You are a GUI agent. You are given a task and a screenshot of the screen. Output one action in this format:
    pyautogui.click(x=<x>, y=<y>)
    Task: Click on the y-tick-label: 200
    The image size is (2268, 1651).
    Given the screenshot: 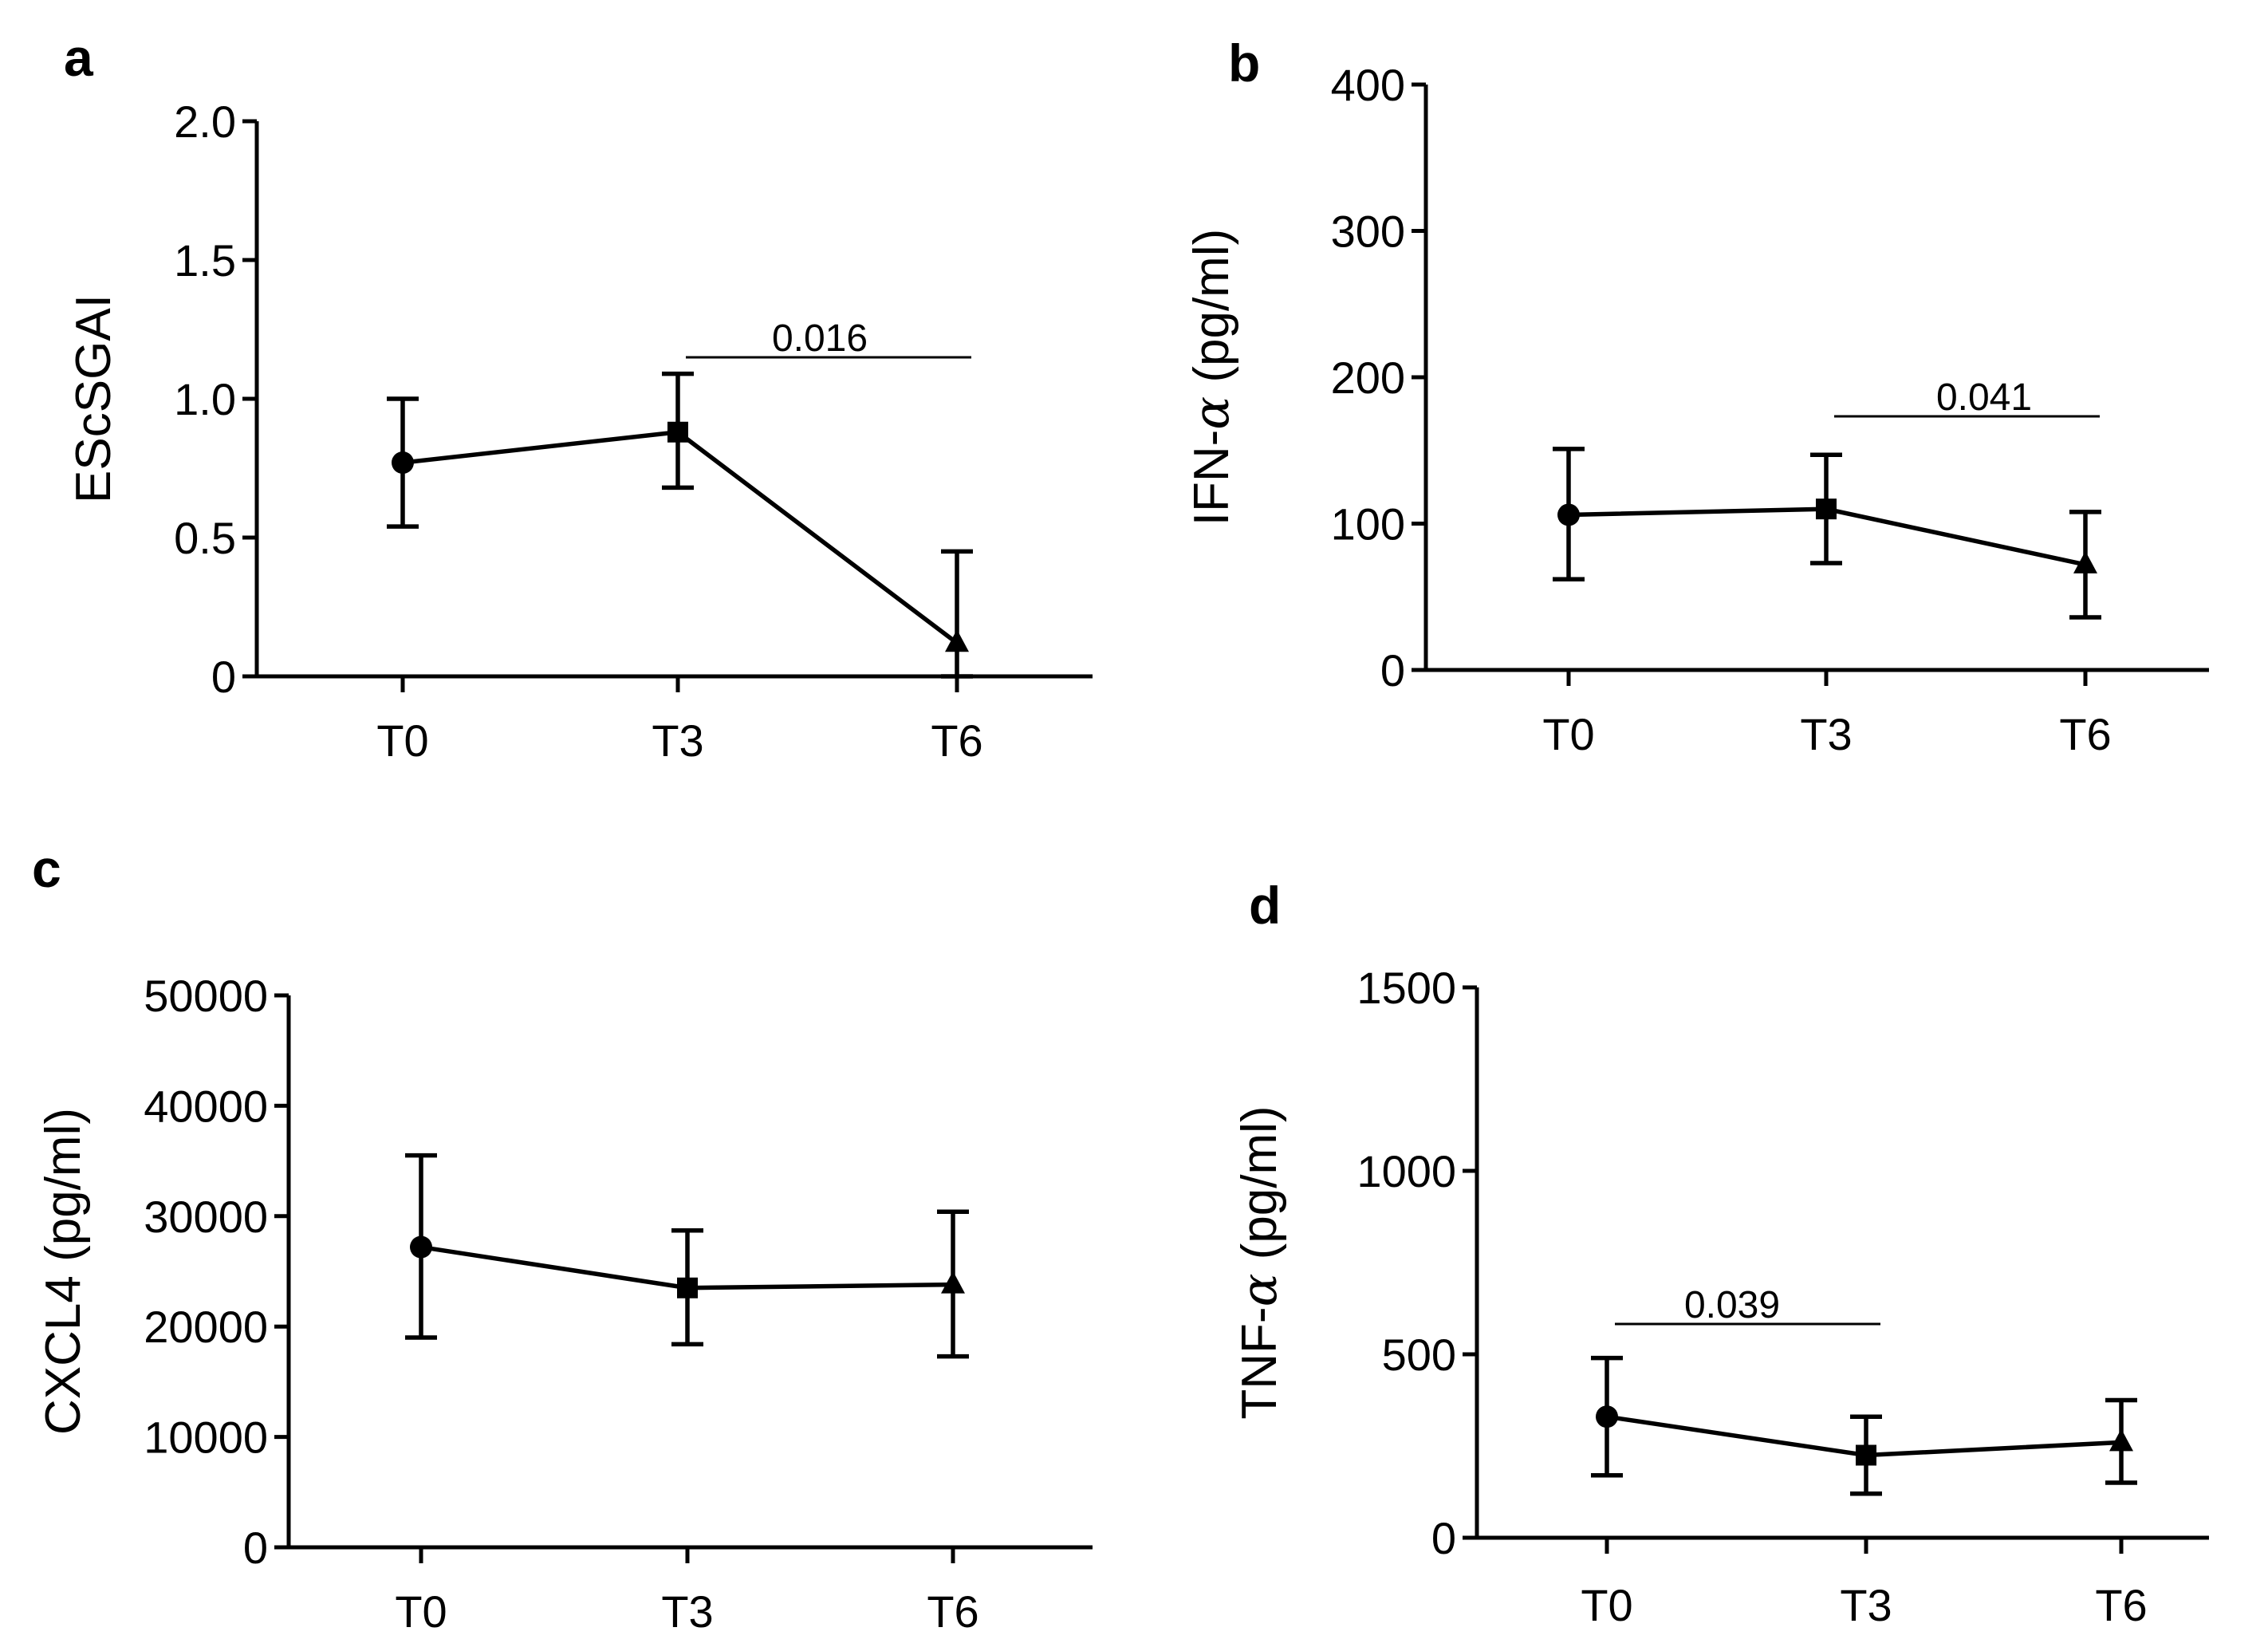 What is the action you would take?
    pyautogui.click(x=1368, y=378)
    